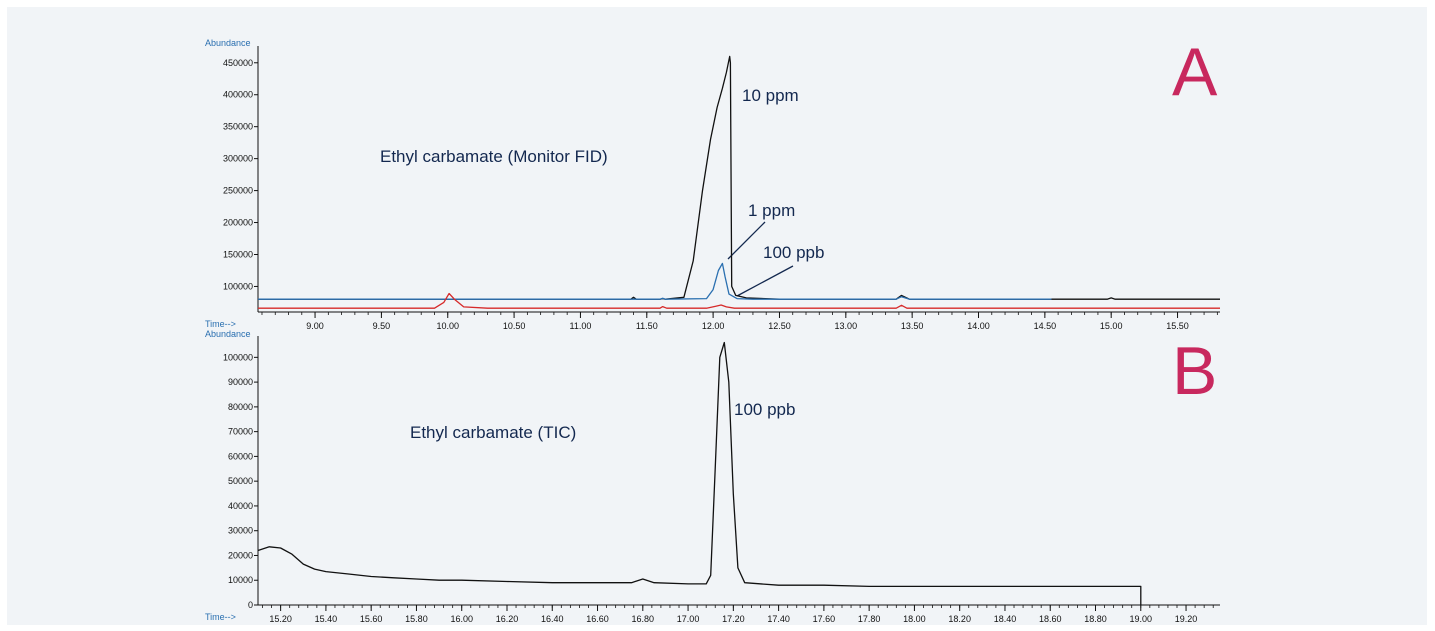  I want to click on panel-b-x-tick-label: 19.00, so click(1141, 619).